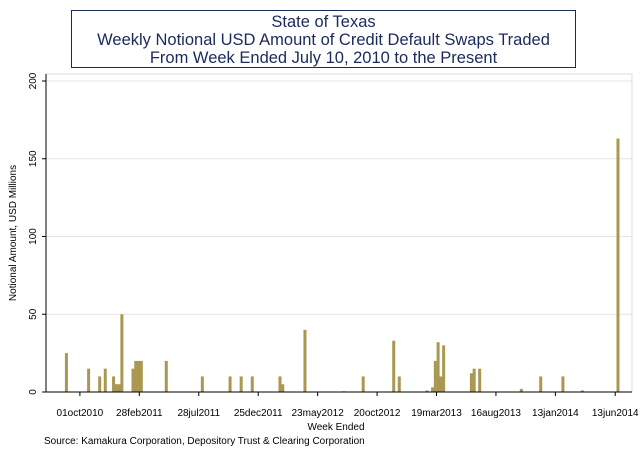  What do you see at coordinates (496, 413) in the screenshot?
I see `x-tick-label: 16aug2013` at bounding box center [496, 413].